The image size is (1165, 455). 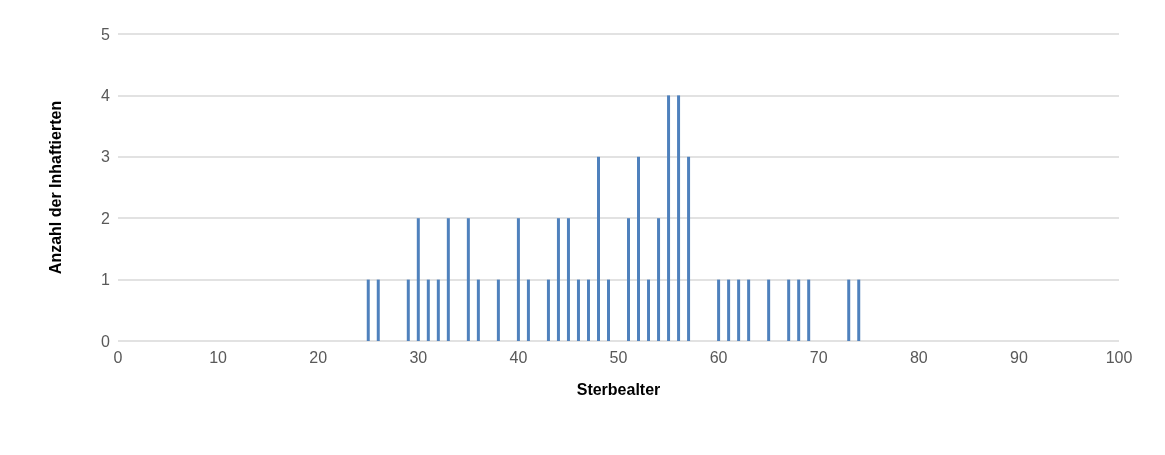 What do you see at coordinates (118, 357) in the screenshot?
I see `x-tick-label: 0` at bounding box center [118, 357].